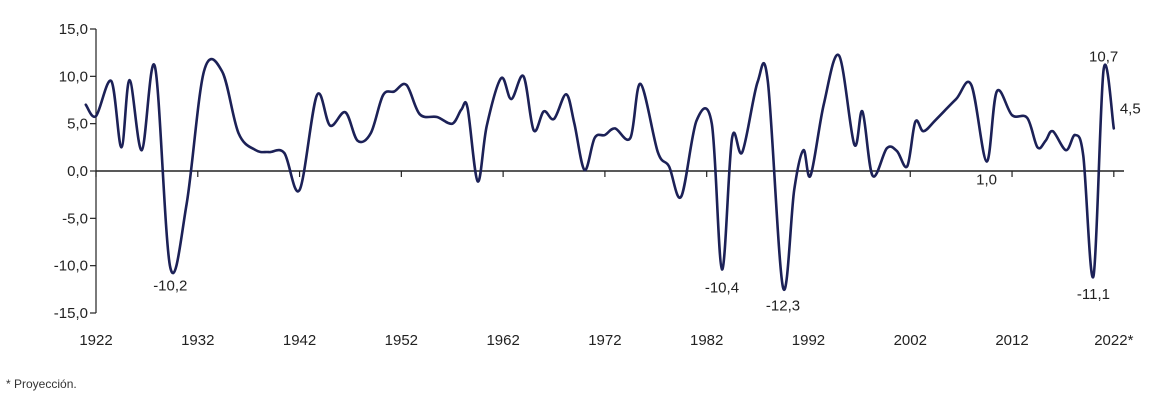  I want to click on x-tick-label: 1982, so click(706, 340).